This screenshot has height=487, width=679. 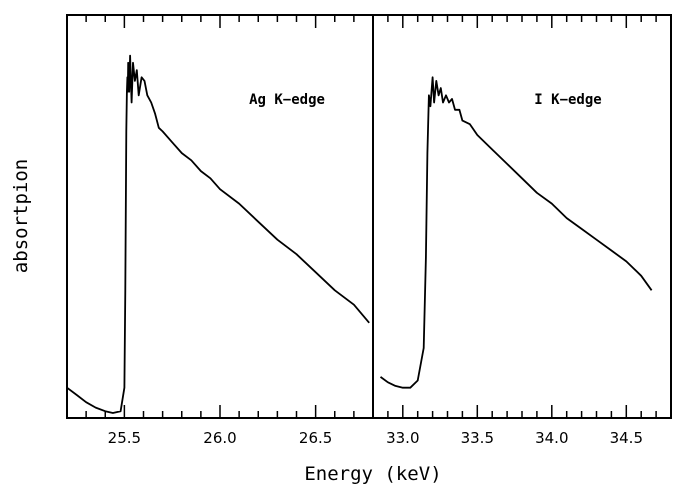 I want to click on i-x-tick-label: 33.0, so click(x=402, y=438).